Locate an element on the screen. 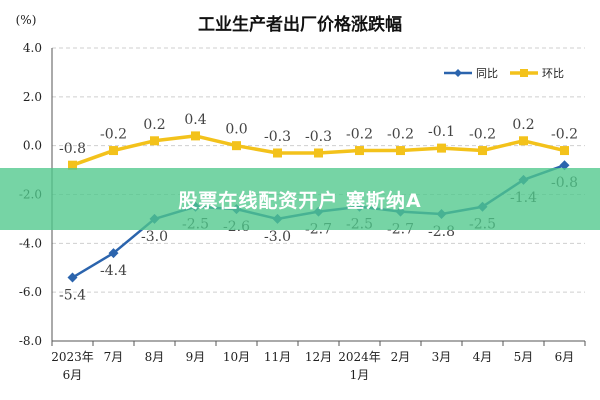  y-tick-label: -4.0 is located at coordinates (30, 243).